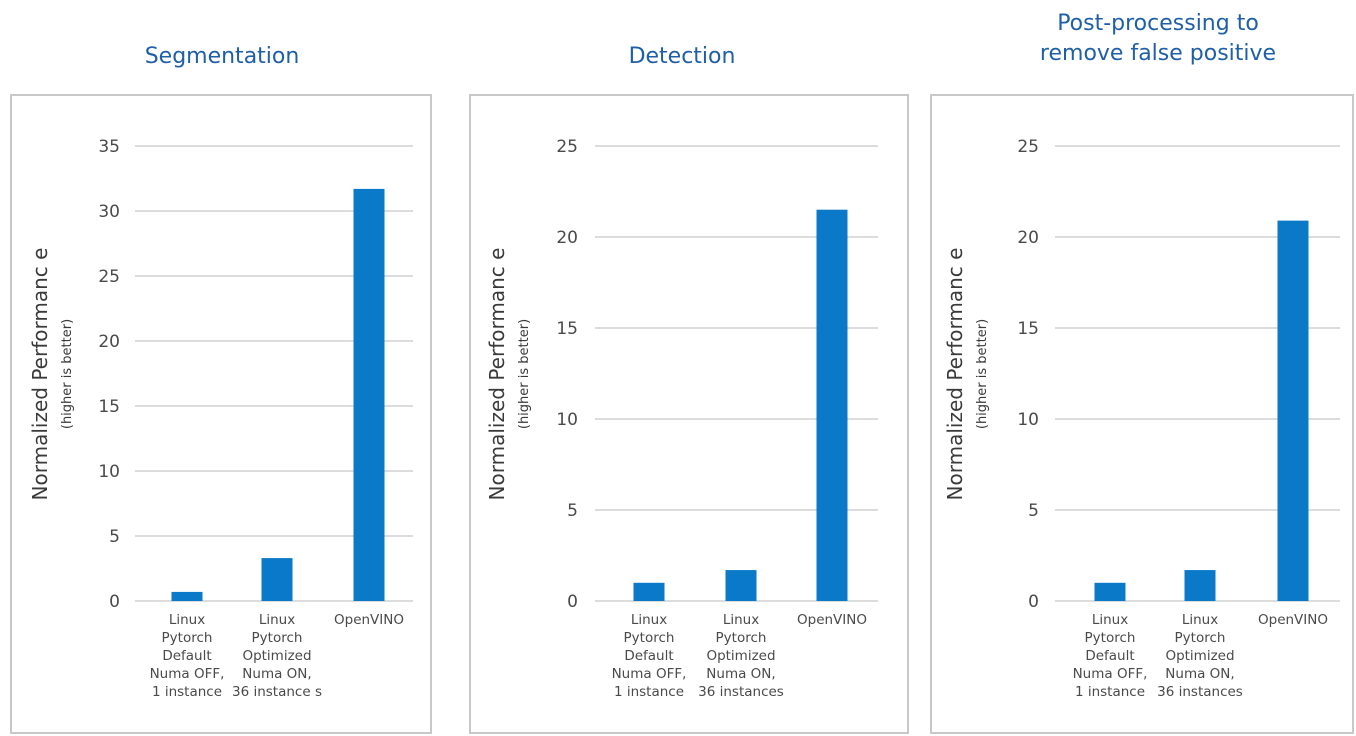  What do you see at coordinates (109, 147) in the screenshot?
I see `y-tick-label: 35` at bounding box center [109, 147].